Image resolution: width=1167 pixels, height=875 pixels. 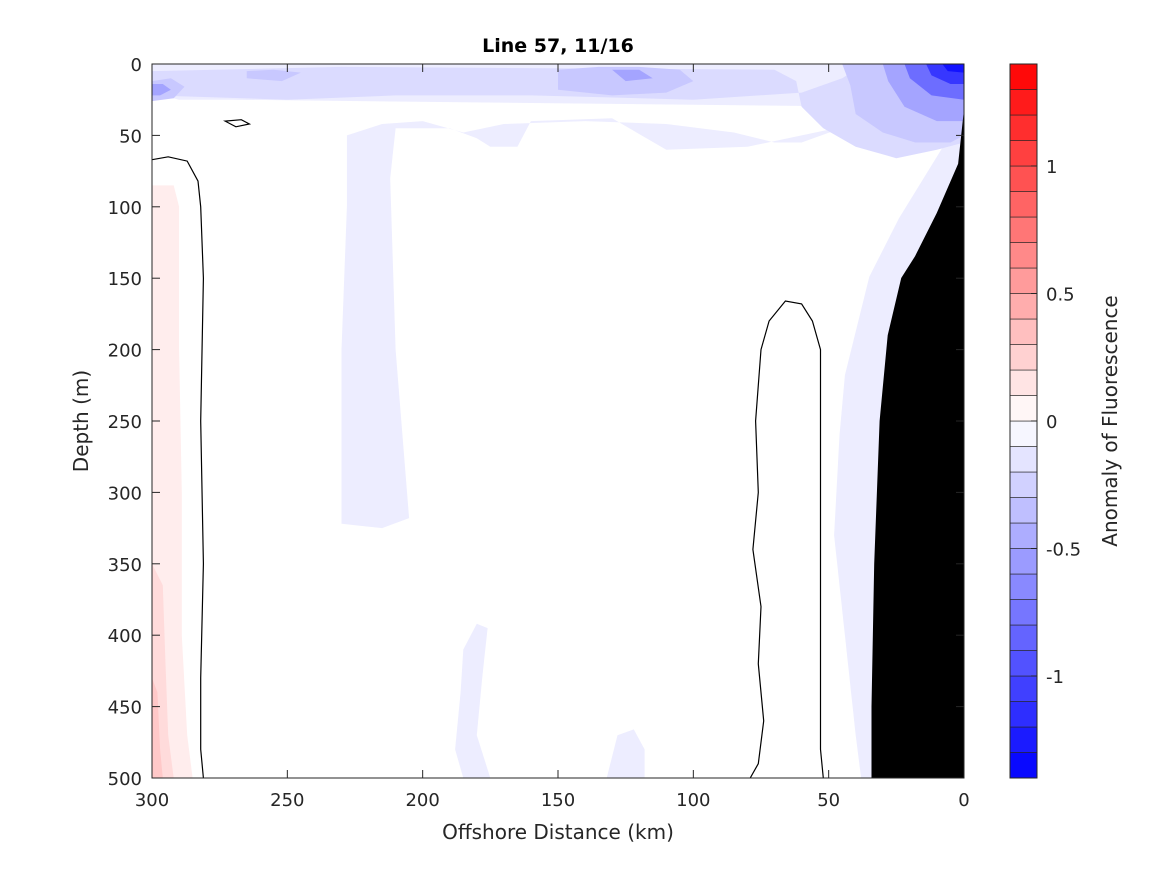 I want to click on x-tick-label: 100, so click(x=693, y=800).